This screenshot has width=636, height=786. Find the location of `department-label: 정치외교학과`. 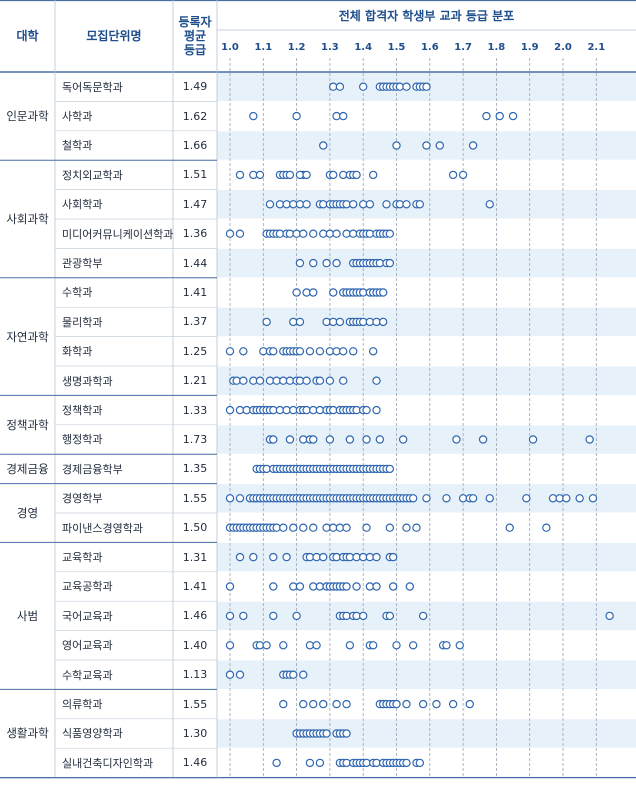

department-label: 정치외교학과 is located at coordinates (92, 175).